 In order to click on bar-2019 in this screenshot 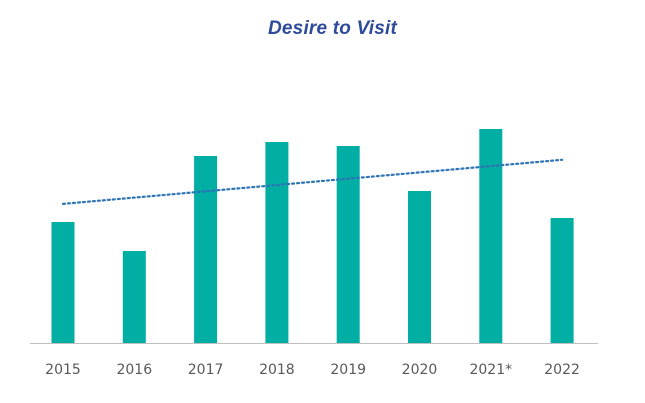, I will do `click(348, 244)`.